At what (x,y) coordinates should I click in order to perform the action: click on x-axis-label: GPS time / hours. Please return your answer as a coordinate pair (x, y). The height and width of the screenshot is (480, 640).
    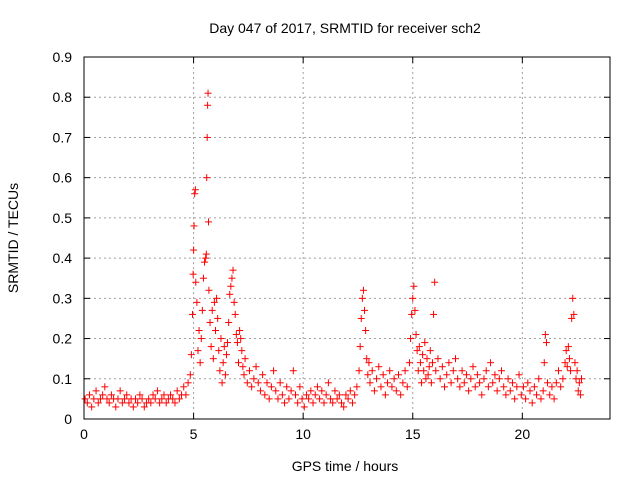
    Looking at the image, I should click on (345, 466).